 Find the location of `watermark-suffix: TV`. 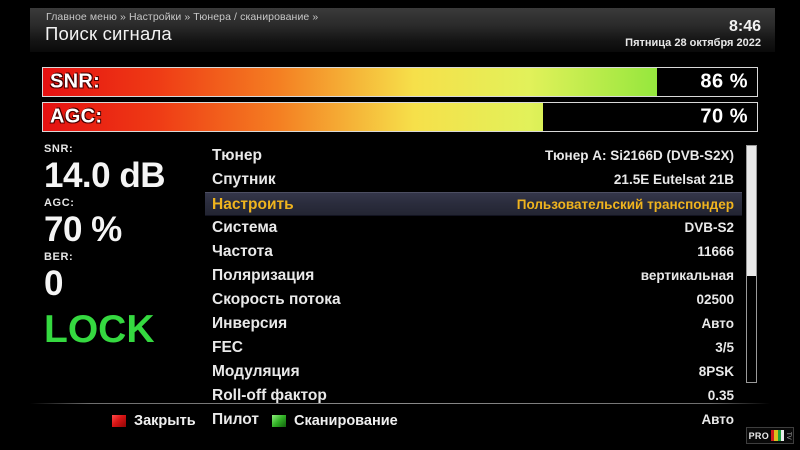

watermark-suffix: TV is located at coordinates (788, 435).